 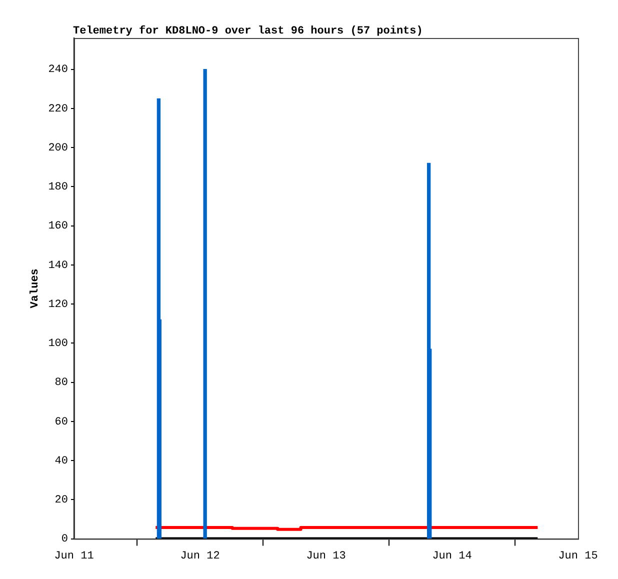 I want to click on x-tick-label: Jun 15, so click(x=578, y=556).